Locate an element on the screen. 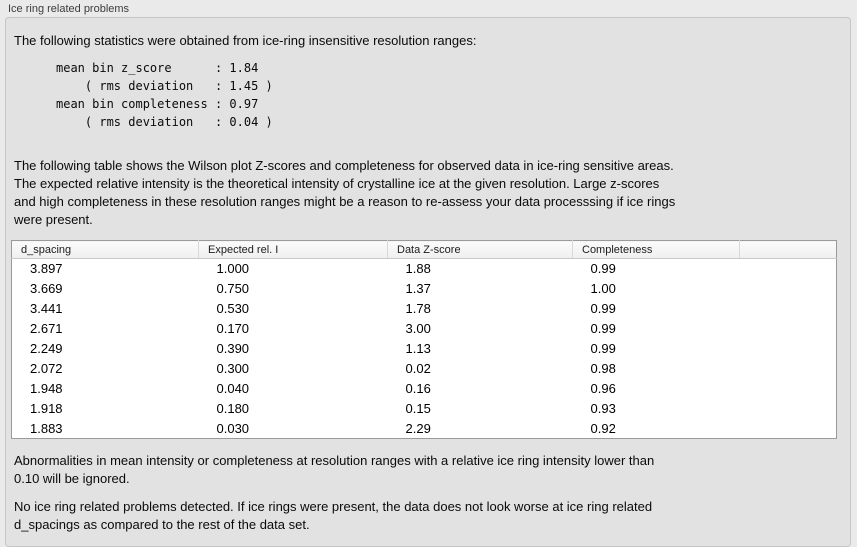  table-cell: 0.030 is located at coordinates (233, 428).